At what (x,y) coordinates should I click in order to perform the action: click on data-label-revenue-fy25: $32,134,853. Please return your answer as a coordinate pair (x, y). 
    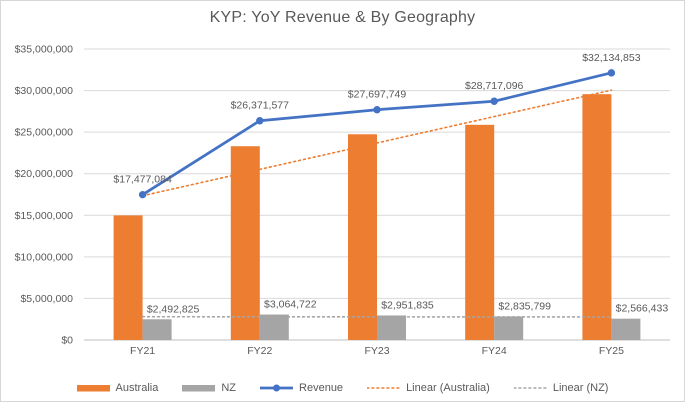
    Looking at the image, I should click on (611, 58).